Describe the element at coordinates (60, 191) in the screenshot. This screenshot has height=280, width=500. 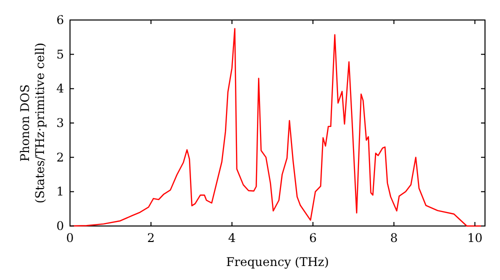
I see `y-tick-label: 1` at that location.